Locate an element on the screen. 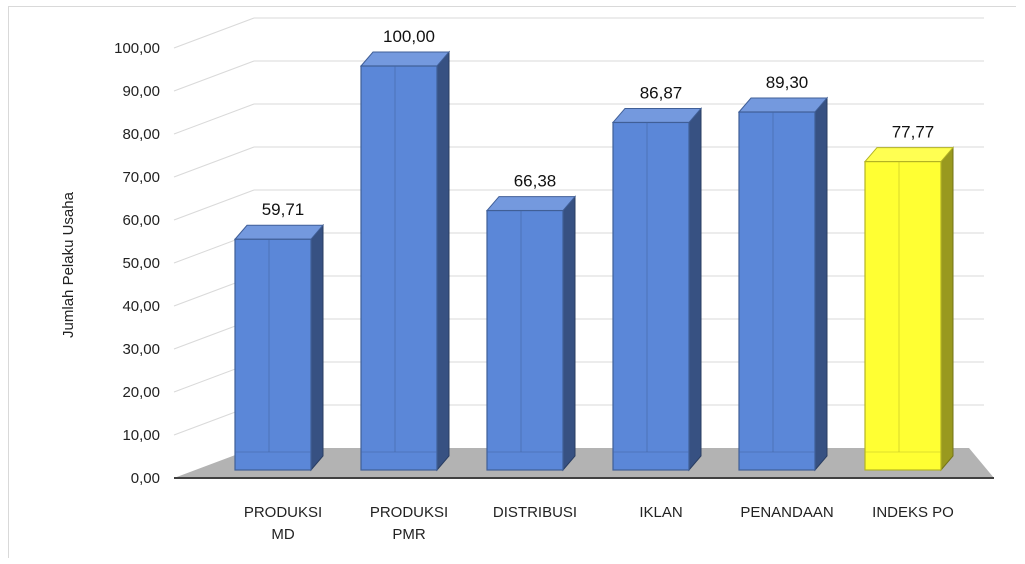  y-tick-label: 50,00 is located at coordinates (141, 263).